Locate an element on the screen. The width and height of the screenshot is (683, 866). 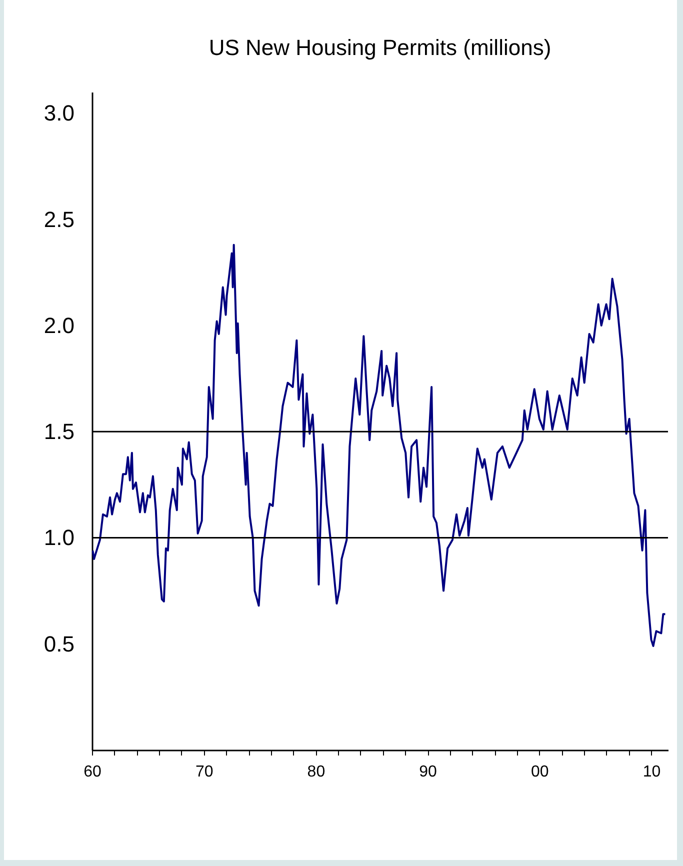
y-tick-label: 2.5 is located at coordinates (59, 219).